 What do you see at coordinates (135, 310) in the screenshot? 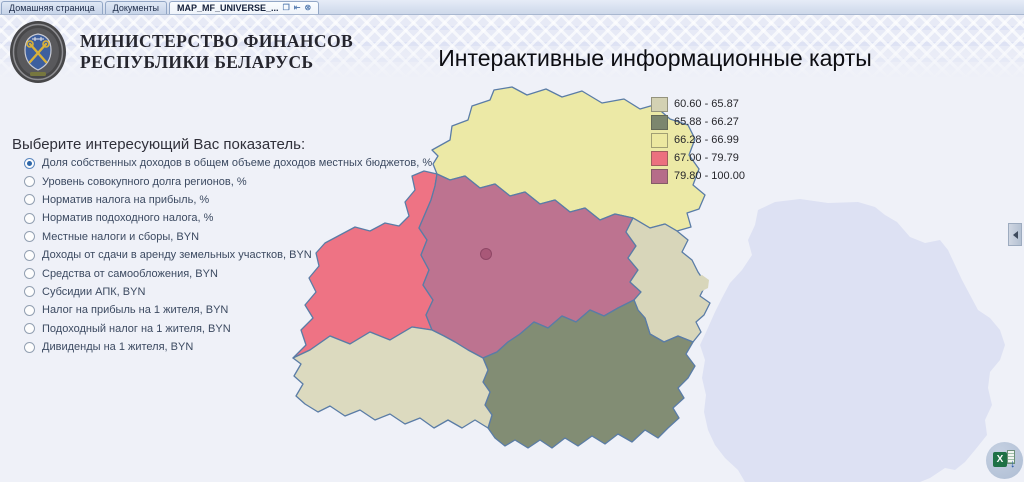
I see `indicator-option-label: Налог на прибыль на 1 жителя, BYN` at bounding box center [135, 310].